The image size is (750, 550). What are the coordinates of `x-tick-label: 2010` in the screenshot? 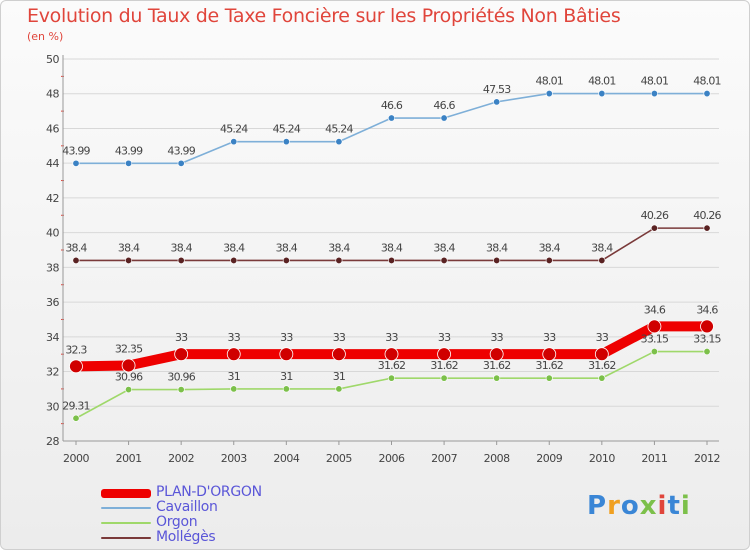 It's located at (602, 458).